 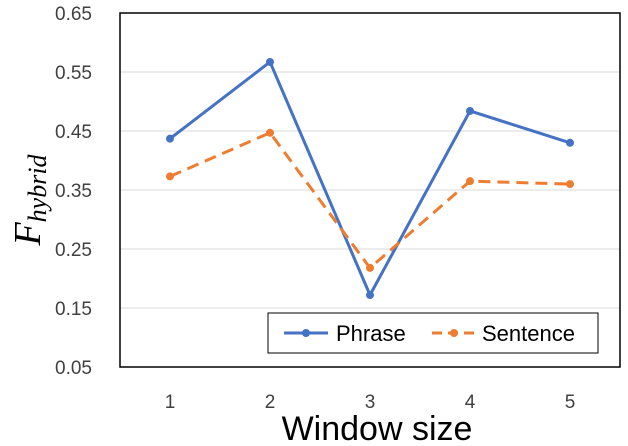 I want to click on y-axis-label: Fhybrid, so click(x=29, y=199).